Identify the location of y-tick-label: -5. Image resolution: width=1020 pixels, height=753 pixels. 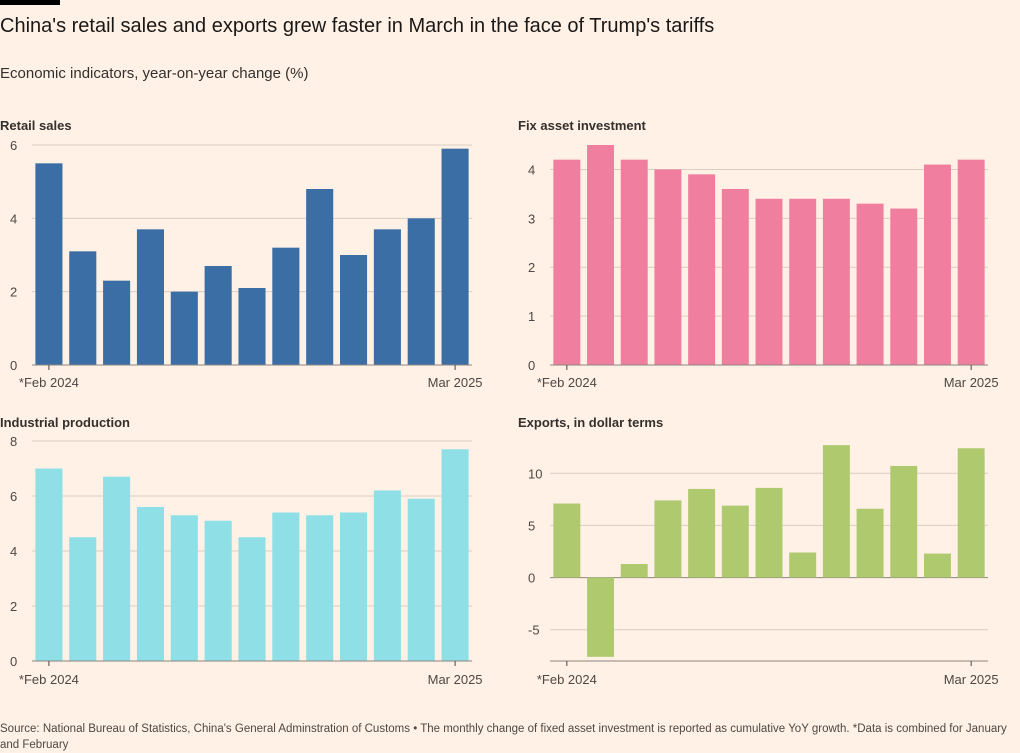
(534, 630).